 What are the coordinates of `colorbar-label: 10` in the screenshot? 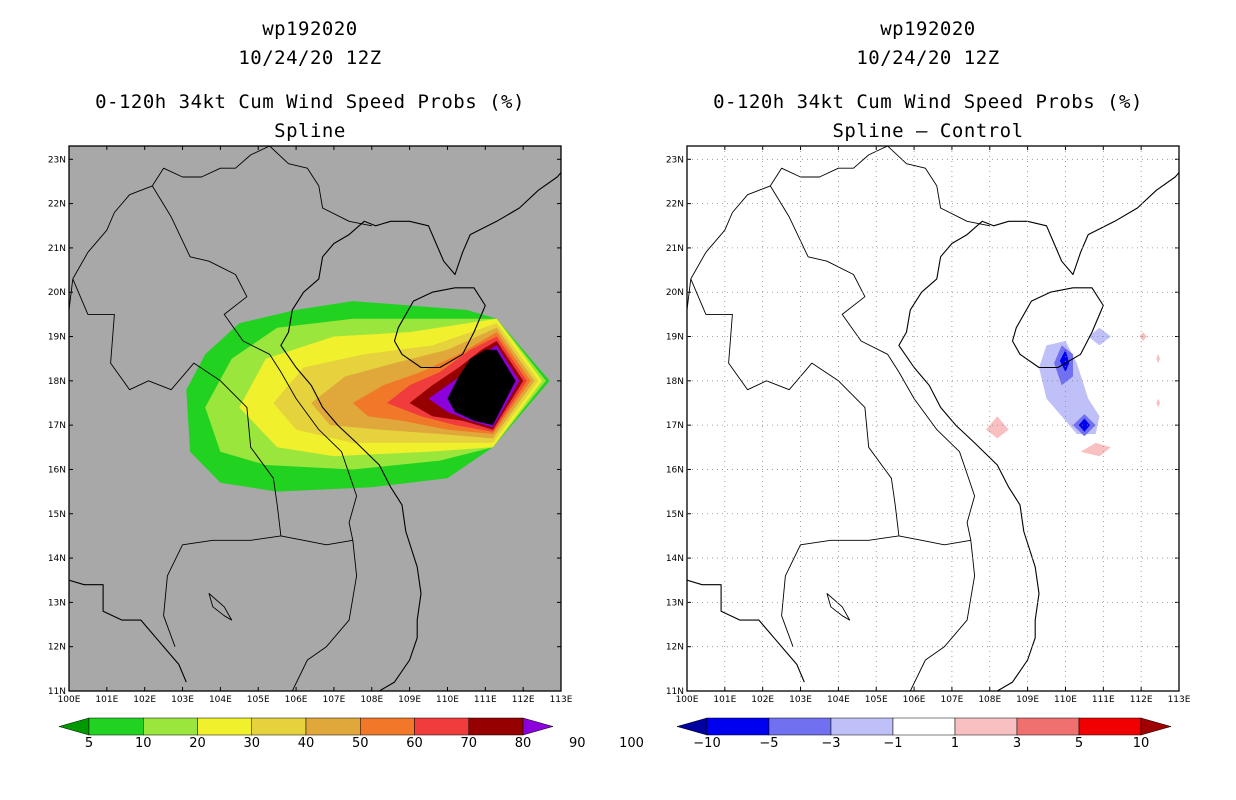 It's located at (143, 743).